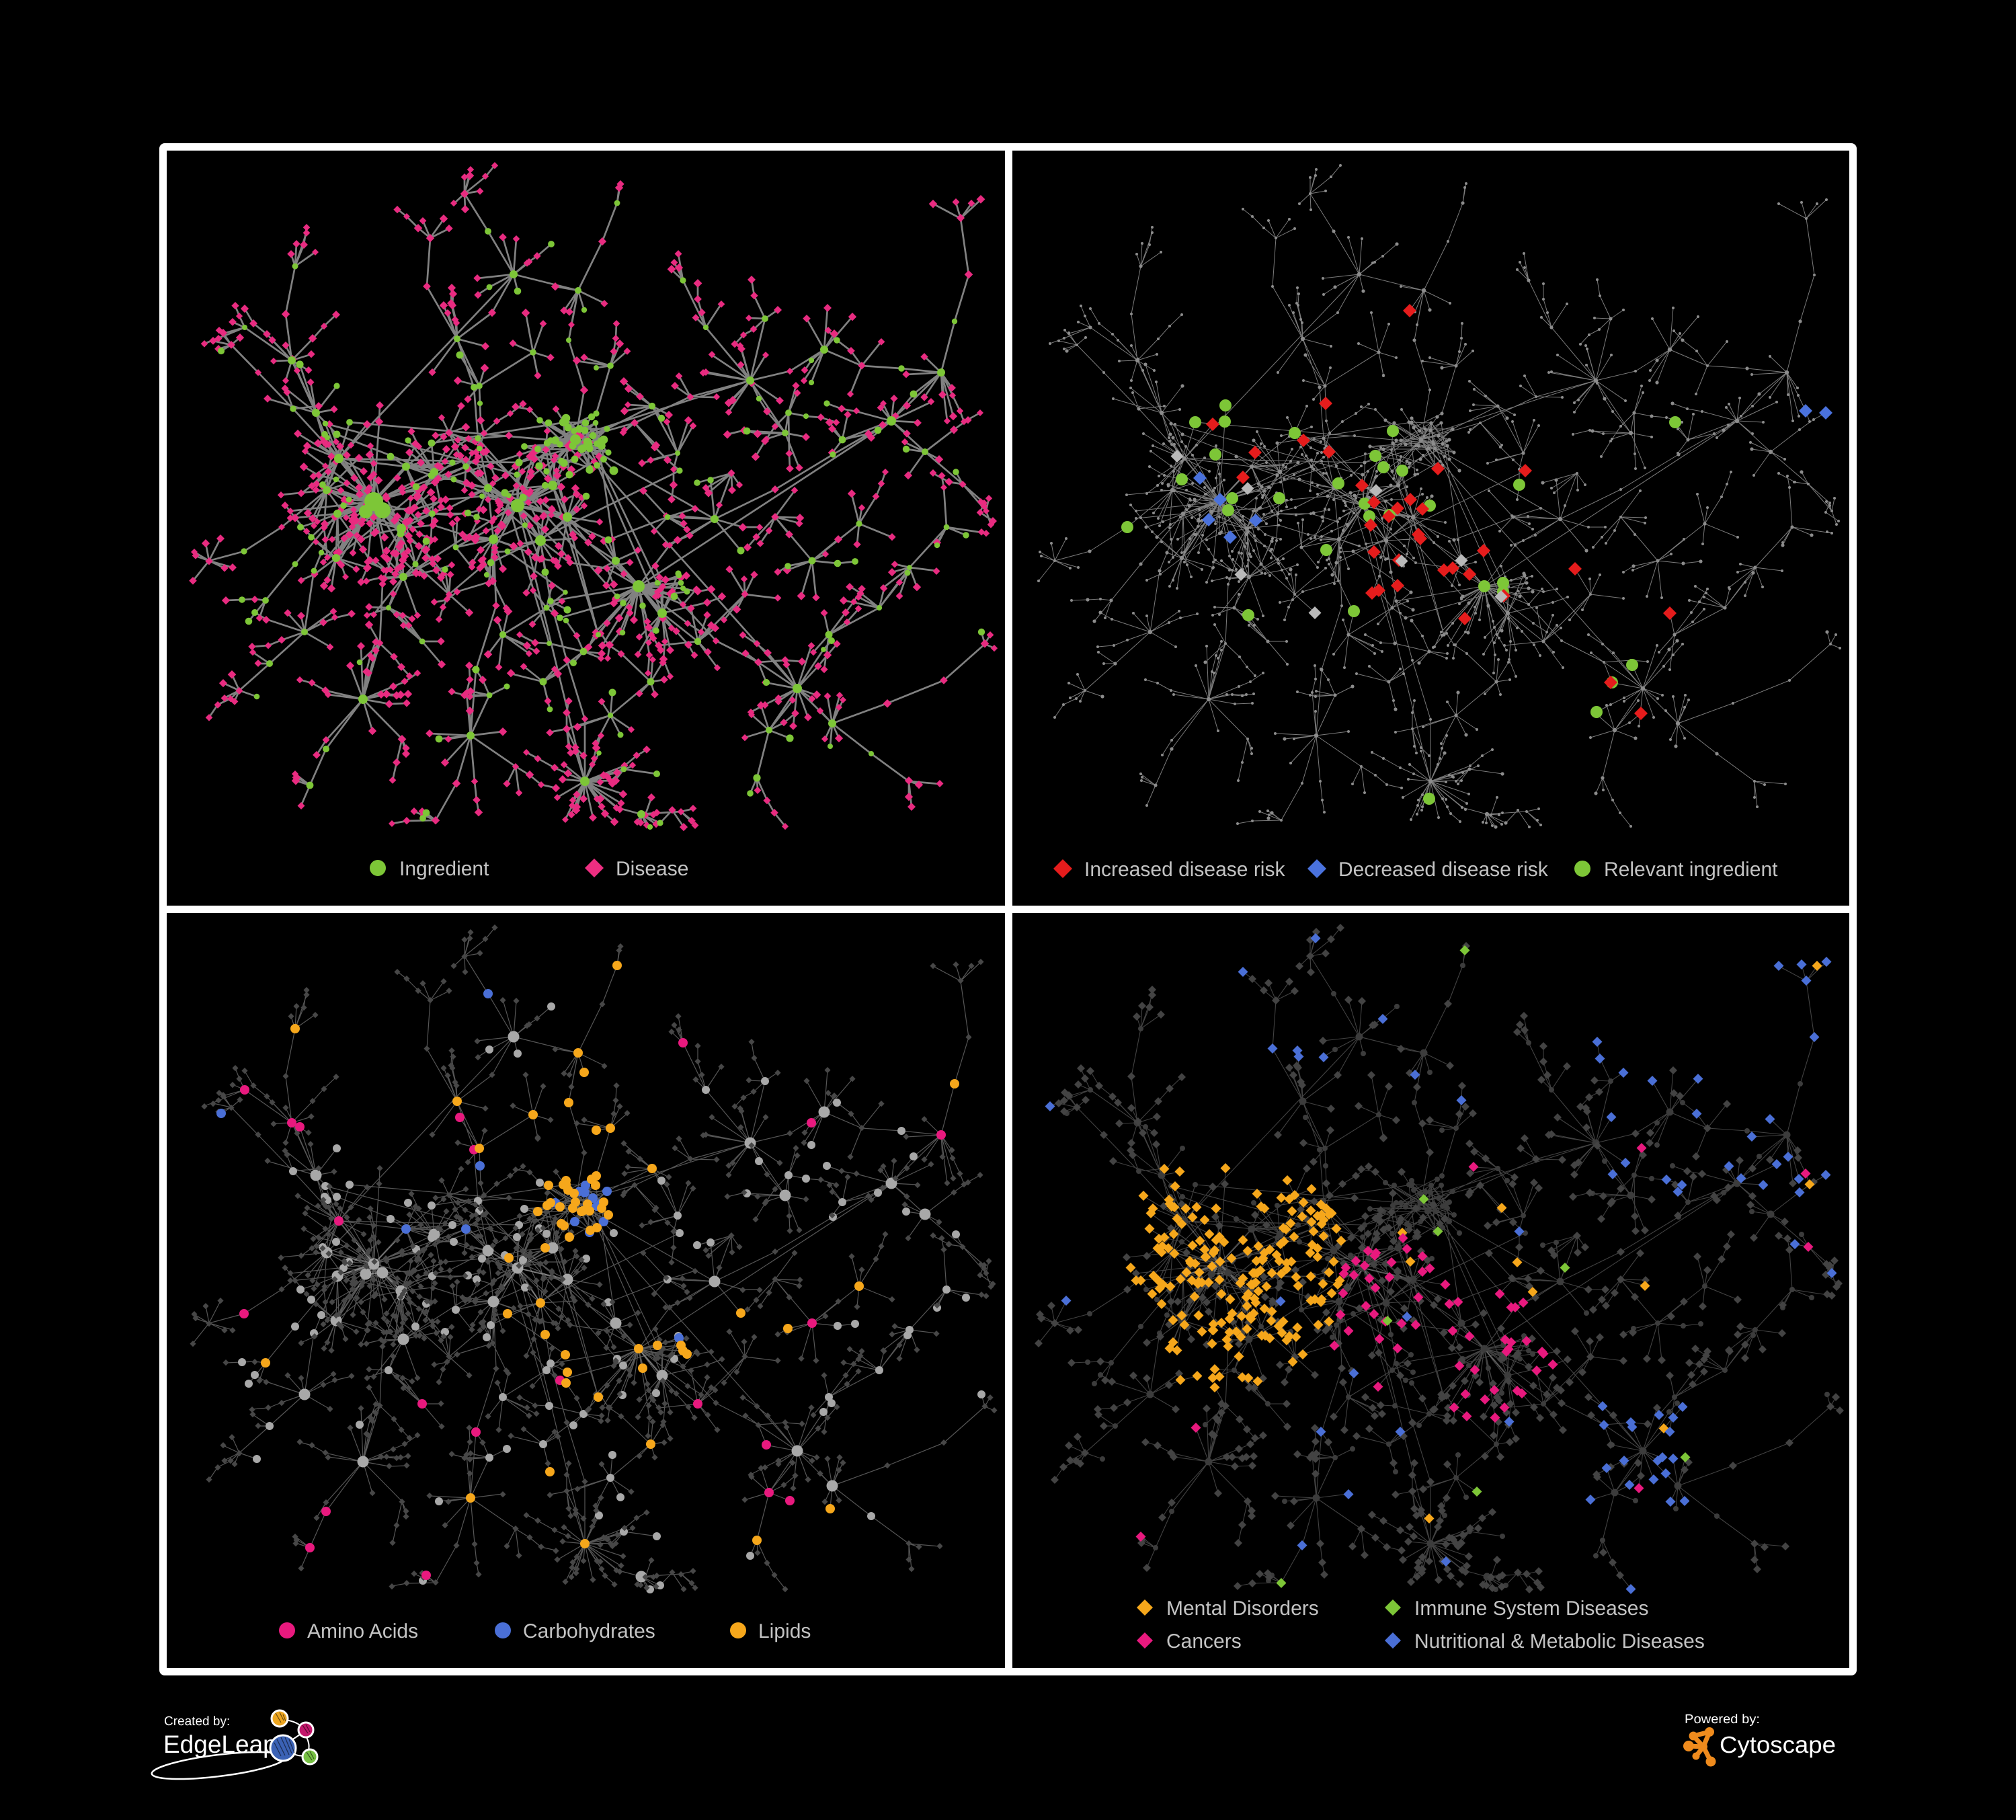 This screenshot has width=2016, height=1820. Describe the element at coordinates (1184, 870) in the screenshot. I see `svg-text: Increased disease risk` at that location.